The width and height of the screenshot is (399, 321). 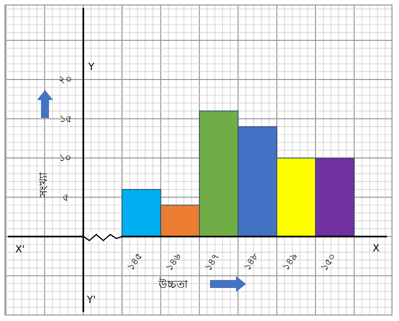 I want to click on y-tick-label: ২০, so click(x=65, y=80).